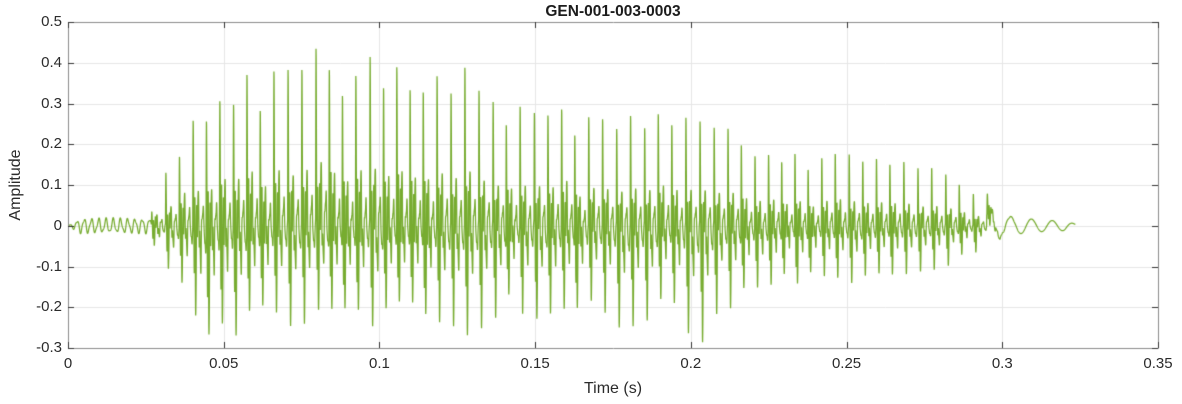  Describe the element at coordinates (51, 62) in the screenshot. I see `y-tick-label: 0.4` at that location.